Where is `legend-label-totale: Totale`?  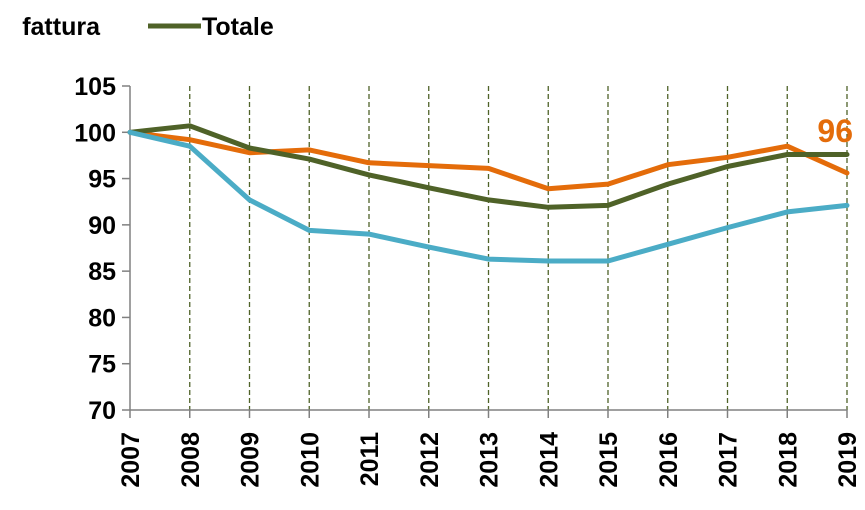
legend-label-totale: Totale is located at coordinates (238, 27).